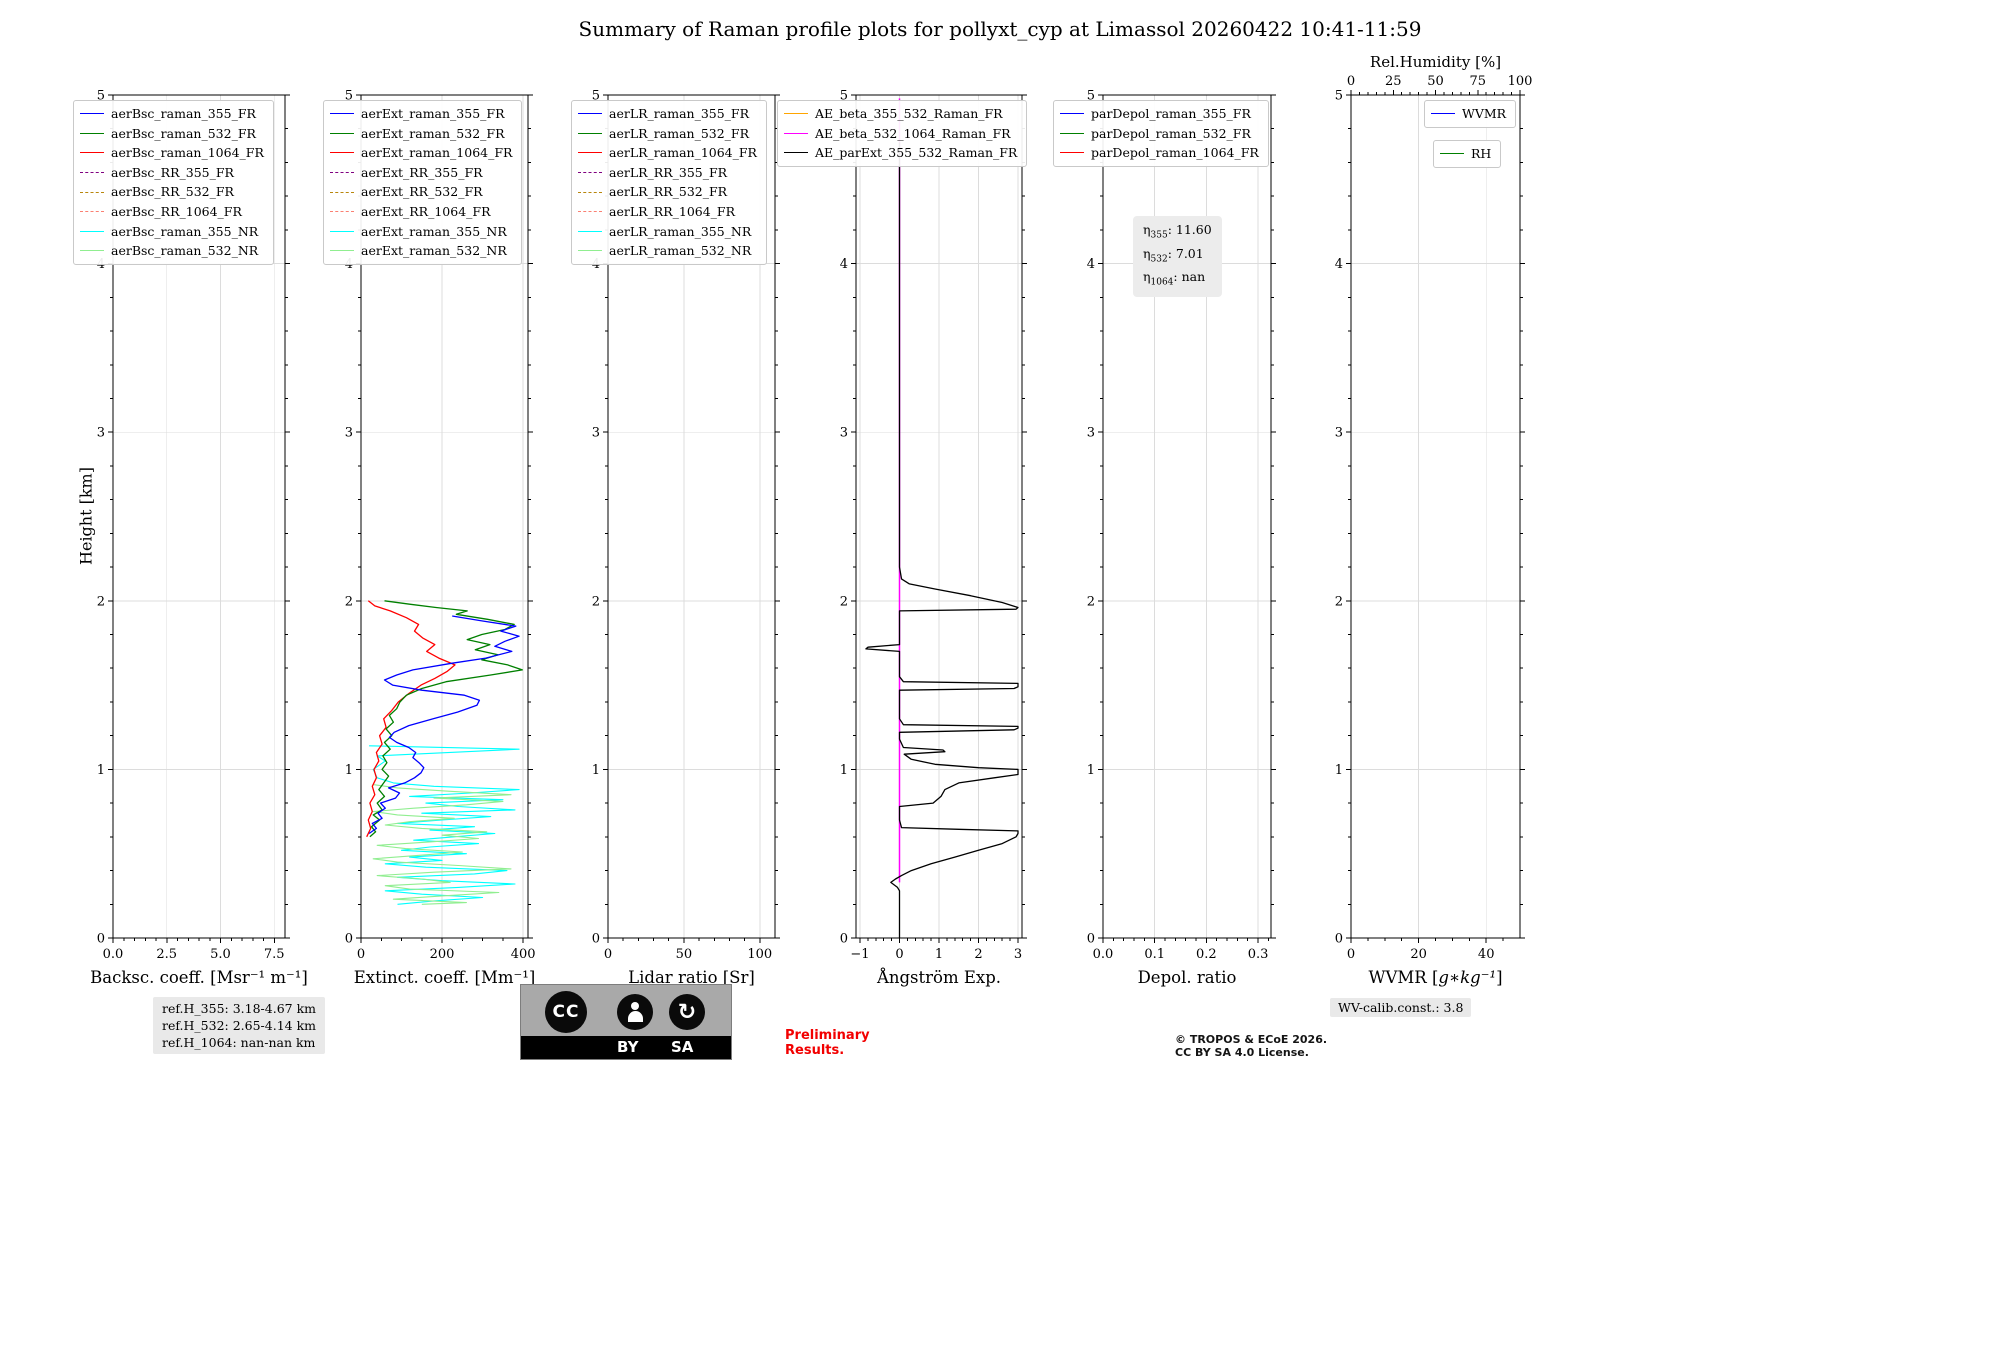  What do you see at coordinates (1435, 81) in the screenshot?
I see `top-tick-label: 50` at bounding box center [1435, 81].